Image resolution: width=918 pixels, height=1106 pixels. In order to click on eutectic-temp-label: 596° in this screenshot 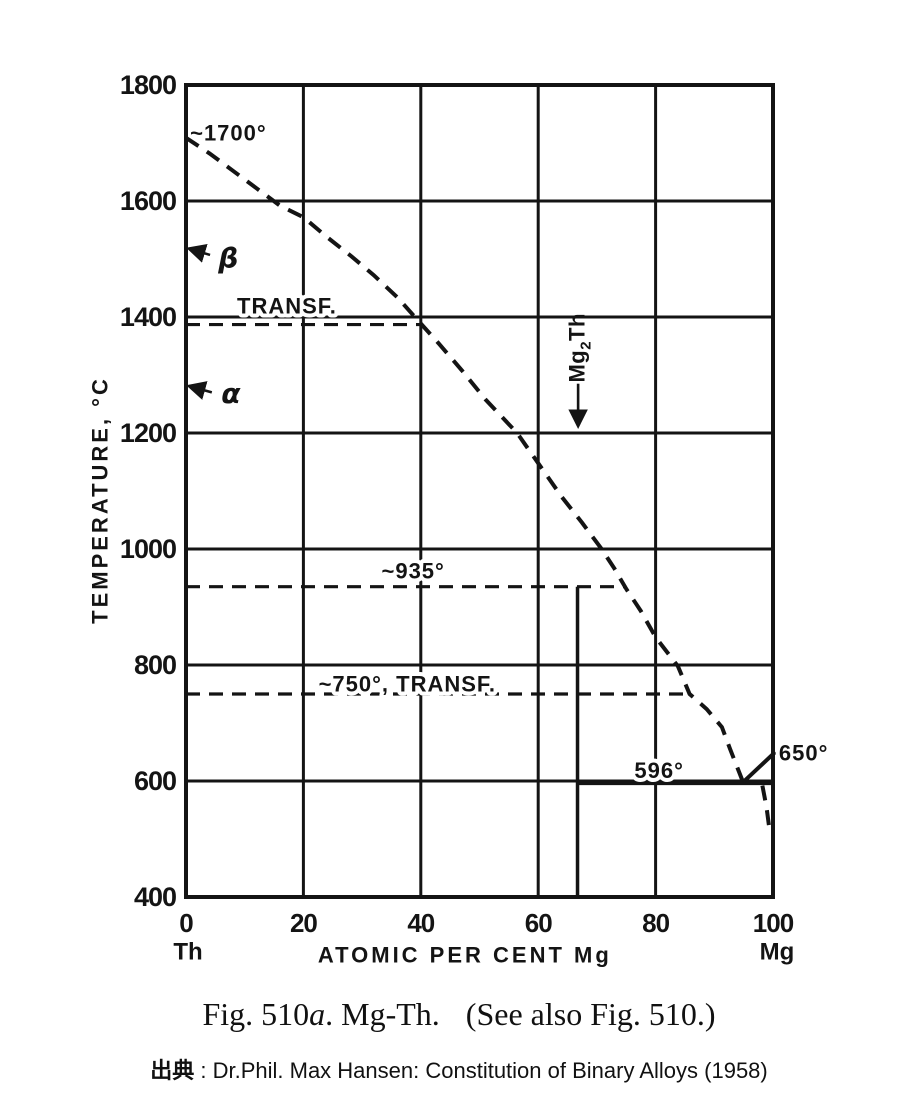, I will do `click(659, 770)`.